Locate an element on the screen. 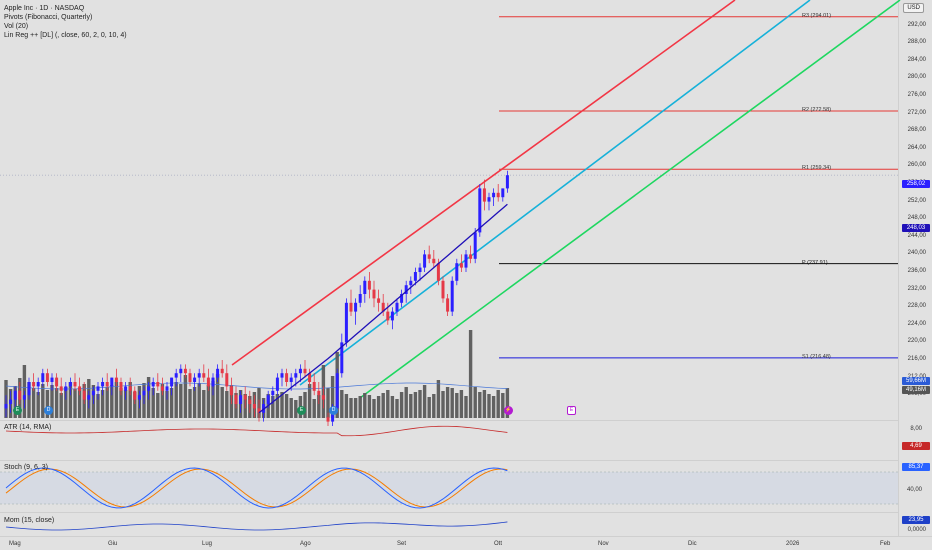 This screenshot has width=932, height=550. volume-tag-1: 59,66M is located at coordinates (916, 381).